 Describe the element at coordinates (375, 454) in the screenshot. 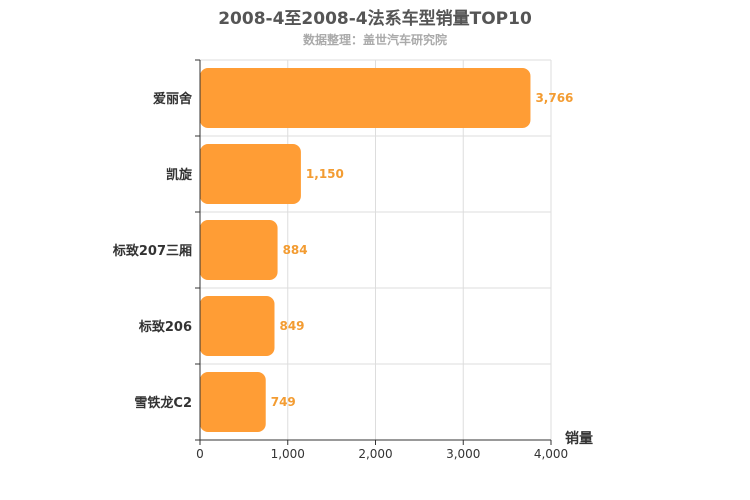

I see `x-tick-label: 2,000` at that location.